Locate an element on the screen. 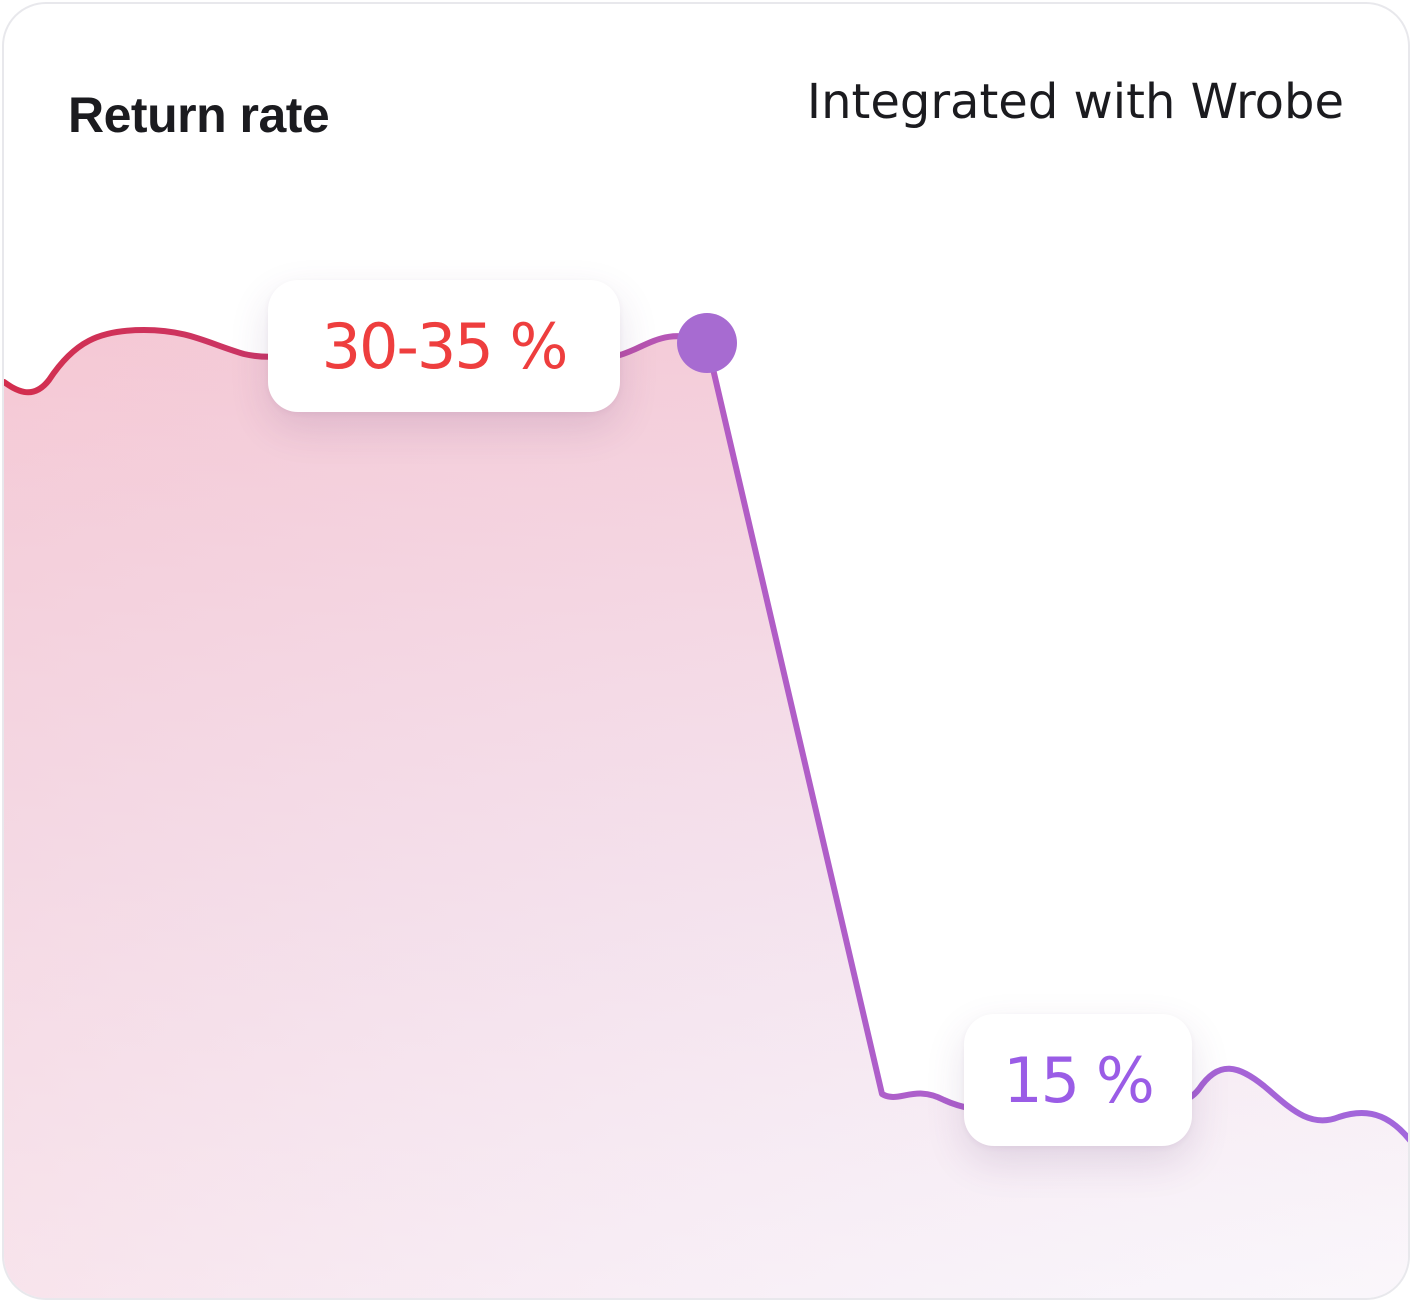 Image resolution: width=1416 pixels, height=1304 pixels. before-rate-label: 30-35 % is located at coordinates (445, 346).